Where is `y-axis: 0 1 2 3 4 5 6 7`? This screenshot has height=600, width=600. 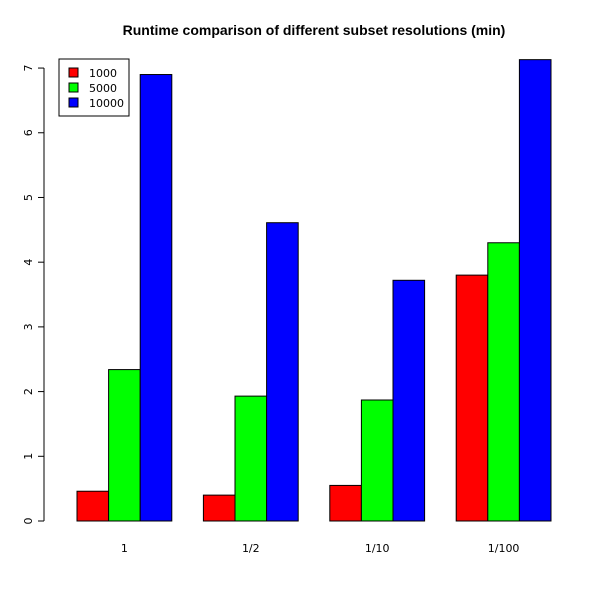
y-axis: 0 1 2 3 4 5 6 7 is located at coordinates (33, 295).